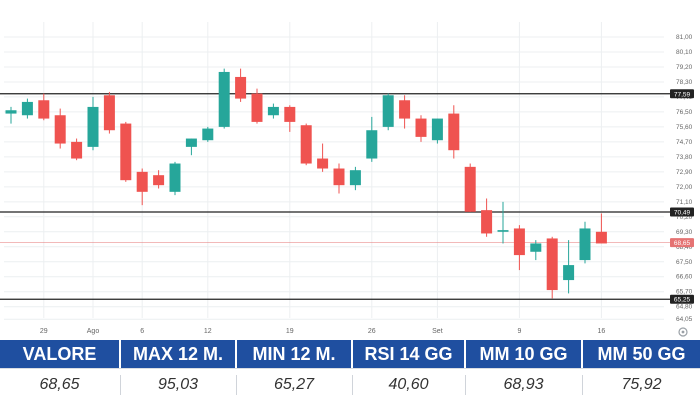 This screenshot has width=700, height=401. What do you see at coordinates (178, 384) in the screenshot?
I see `value-max-12m: 95,03` at bounding box center [178, 384].